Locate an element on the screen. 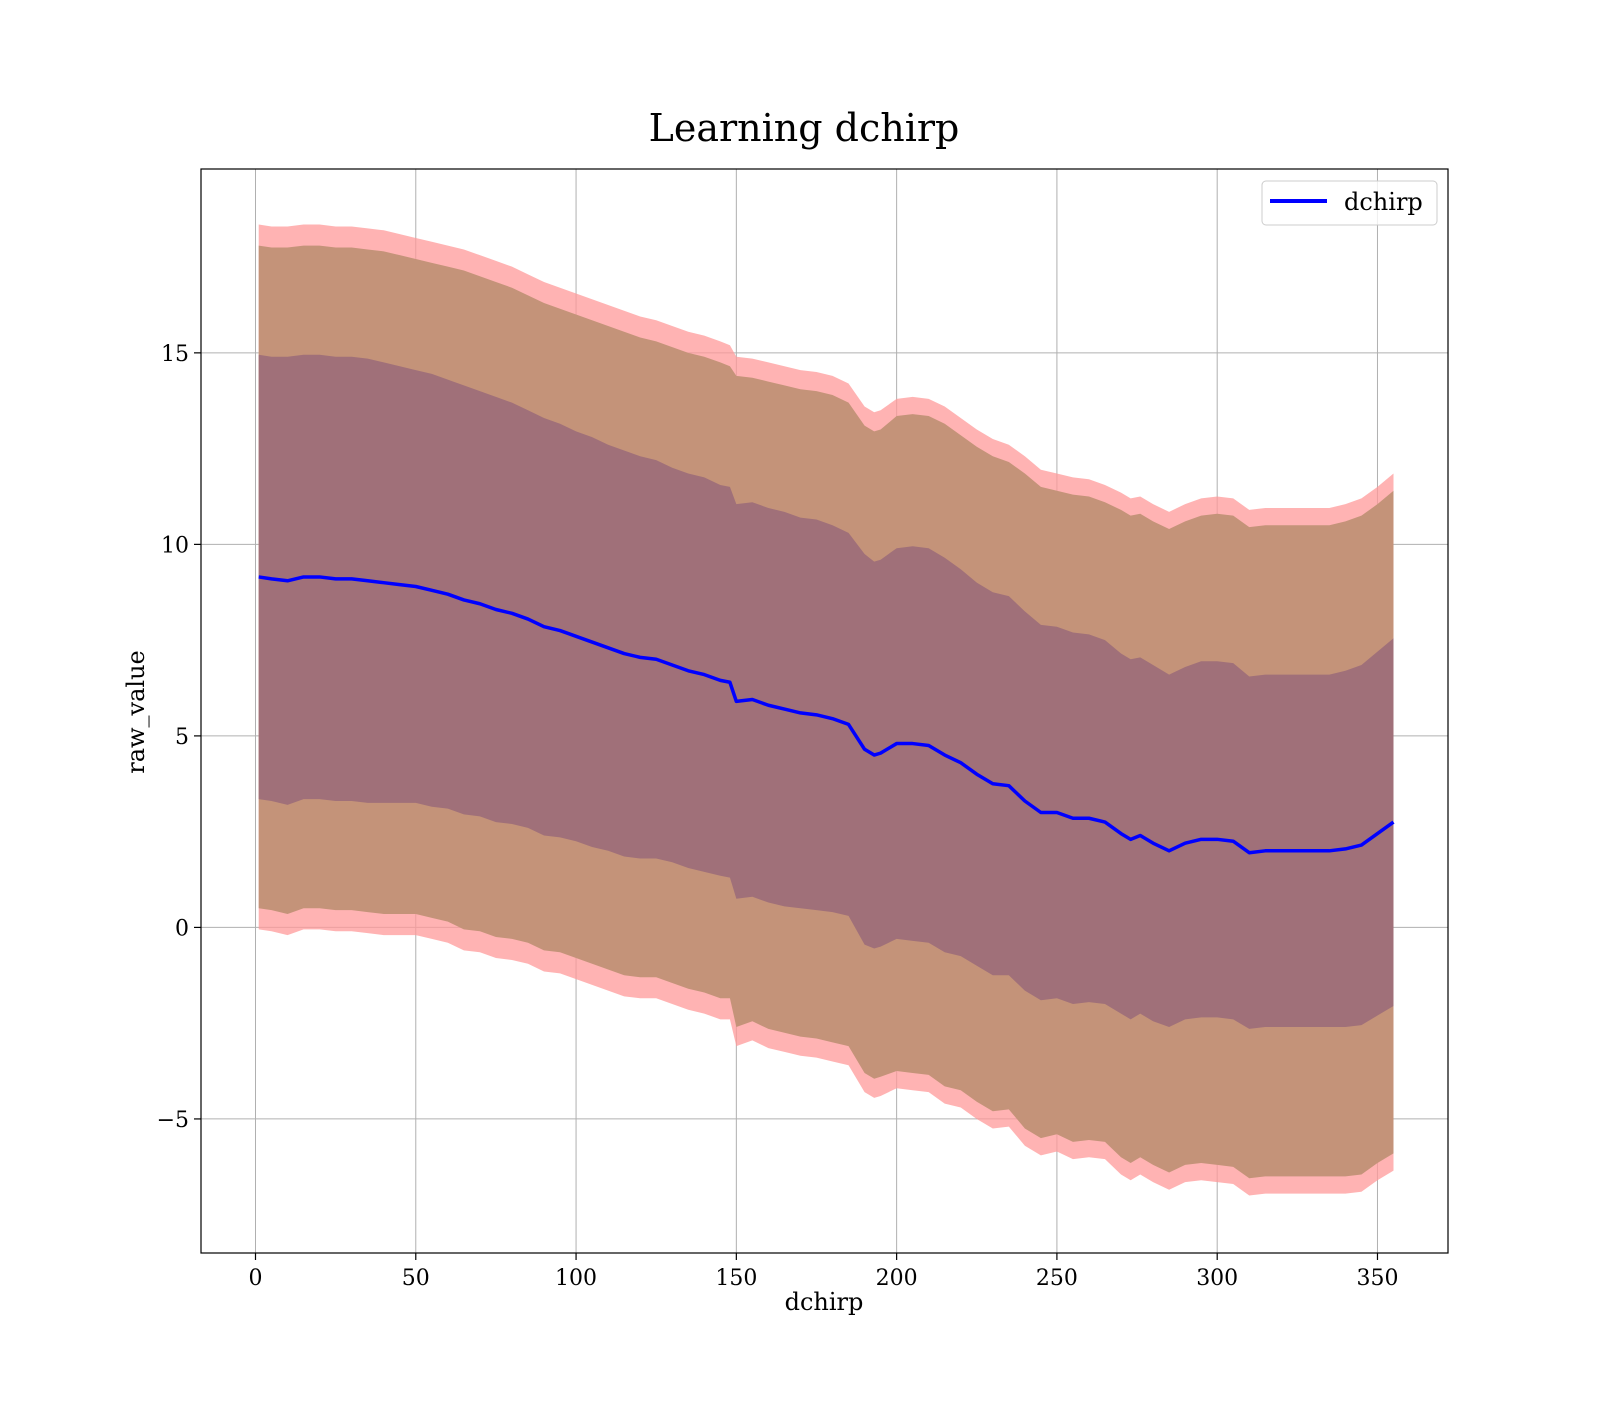 The image size is (1600, 1405). x-tick-label: 100 is located at coordinates (576, 1278).